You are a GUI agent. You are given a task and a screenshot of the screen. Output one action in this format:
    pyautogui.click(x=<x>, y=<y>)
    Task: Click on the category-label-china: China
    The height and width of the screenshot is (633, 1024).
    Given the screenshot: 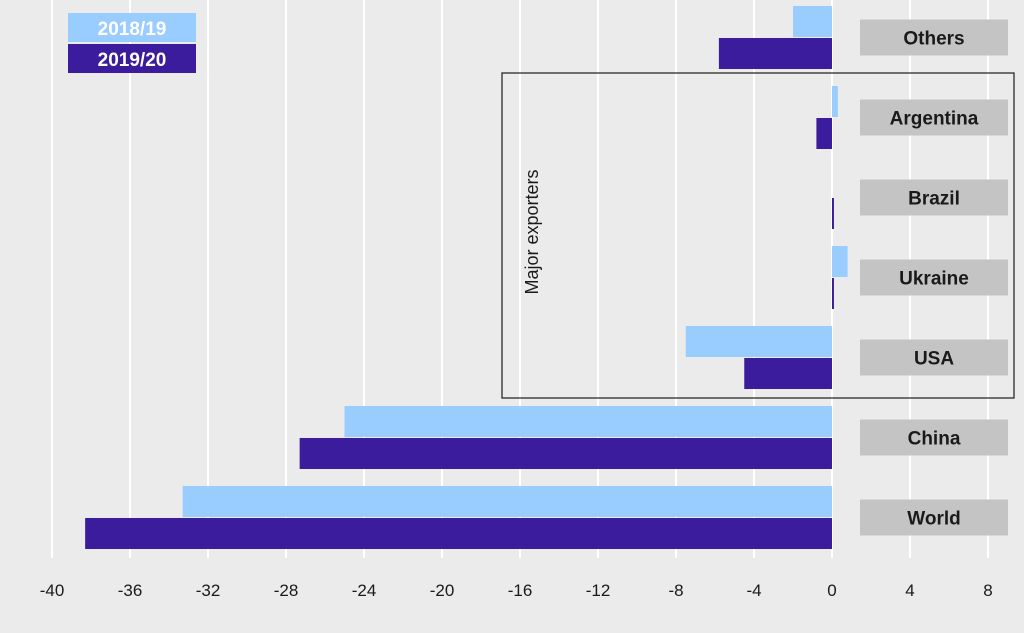 What is the action you would take?
    pyautogui.click(x=934, y=439)
    